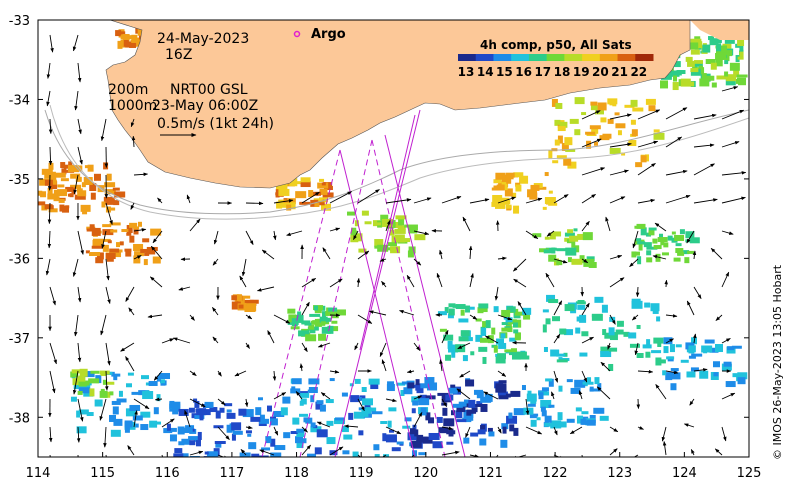 The width and height of the screenshot is (791, 492). I want to click on scale-label: 0.5m/s (1kt 24h), so click(215, 124).